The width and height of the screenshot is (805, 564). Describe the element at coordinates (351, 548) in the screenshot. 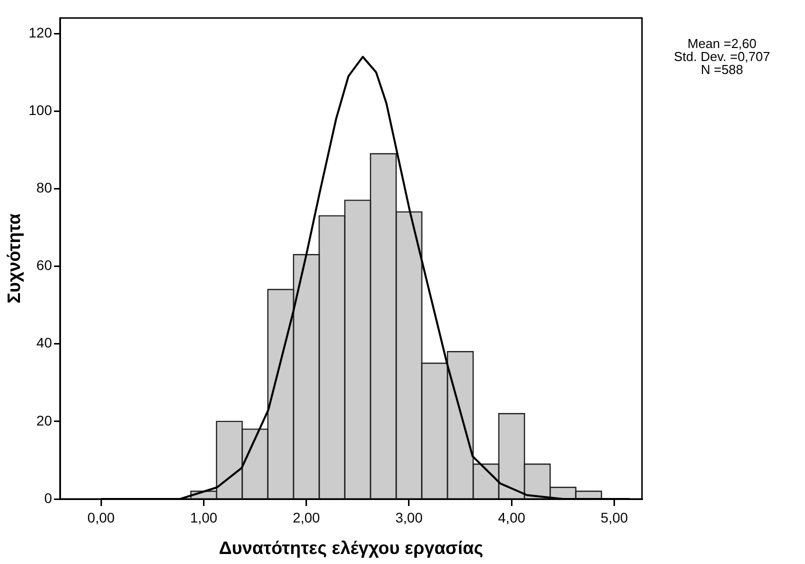

I see `x-axis-title: Δυνατότητες ελέγχου εργασίας` at that location.